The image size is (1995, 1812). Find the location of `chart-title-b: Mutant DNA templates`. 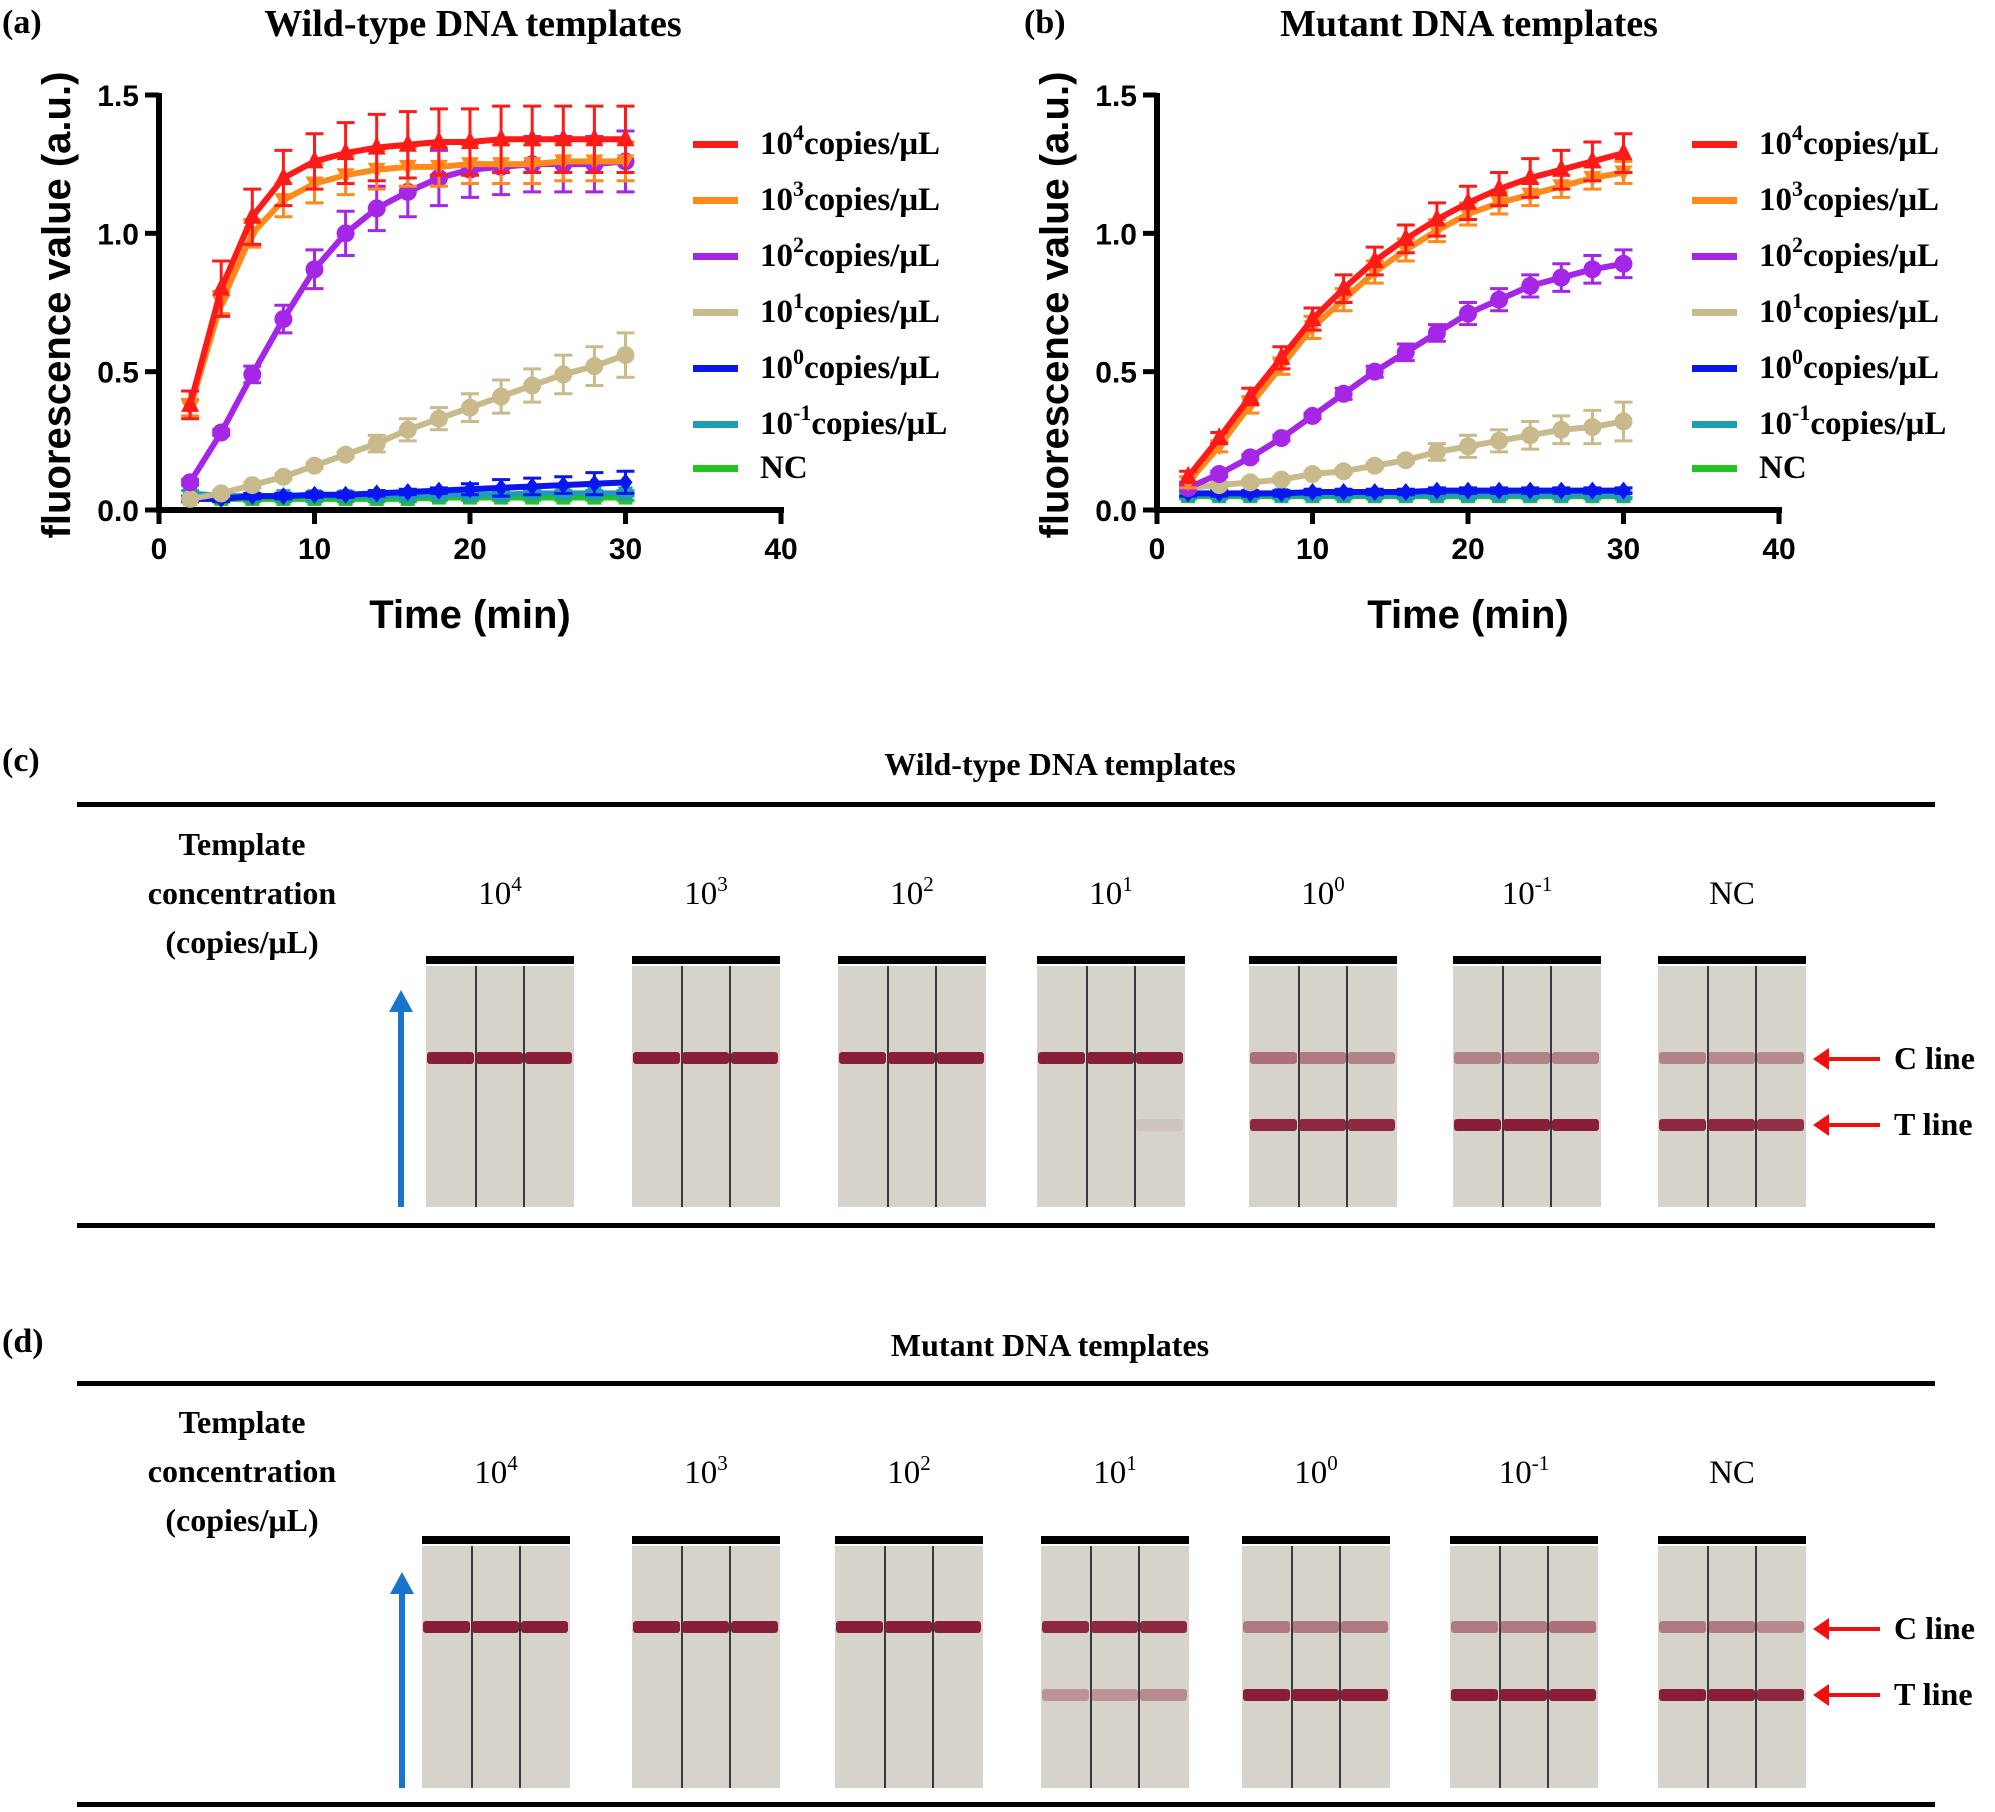

chart-title-b: Mutant DNA templates is located at coordinates (1469, 24).